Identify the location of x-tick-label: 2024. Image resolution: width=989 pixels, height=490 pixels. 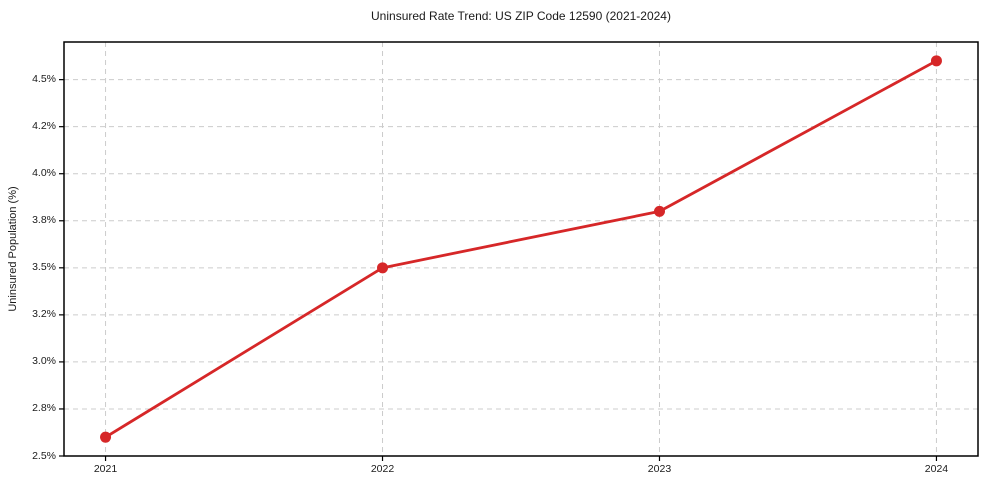
(936, 469).